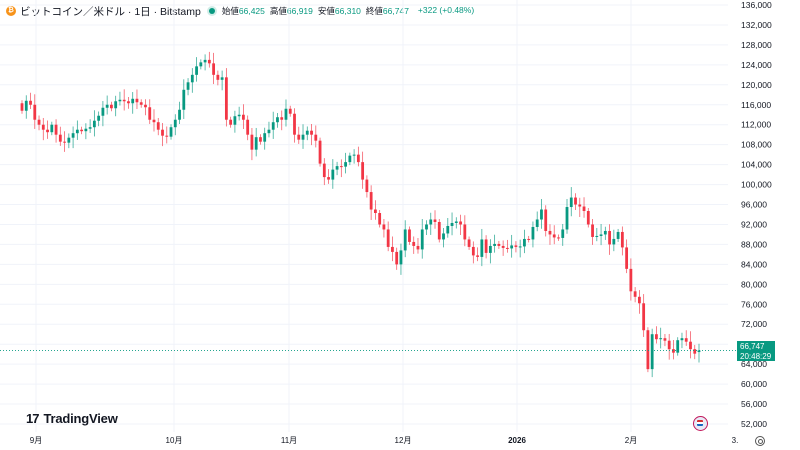 The width and height of the screenshot is (800, 450). Describe the element at coordinates (754, 404) in the screenshot. I see `y-tick-label: 56,000` at that location.